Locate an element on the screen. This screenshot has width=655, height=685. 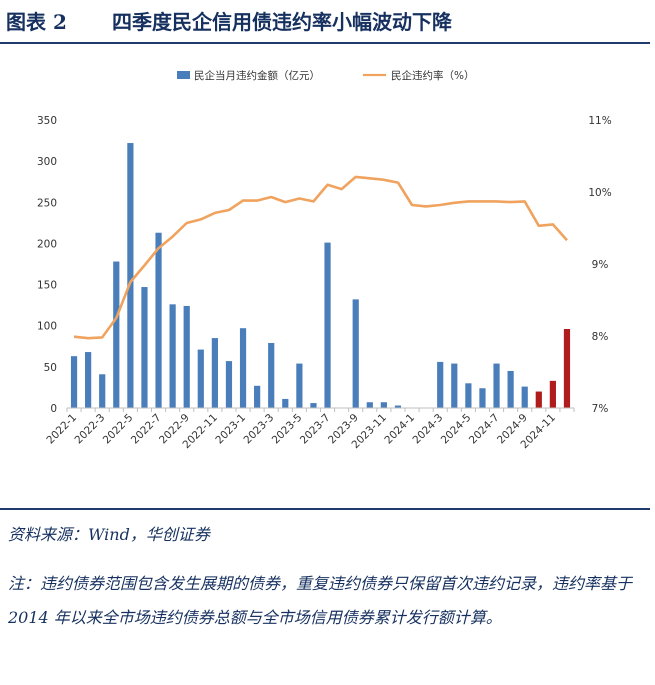
x-tick-label-2022-3: 2022-3 is located at coordinates (90, 429).